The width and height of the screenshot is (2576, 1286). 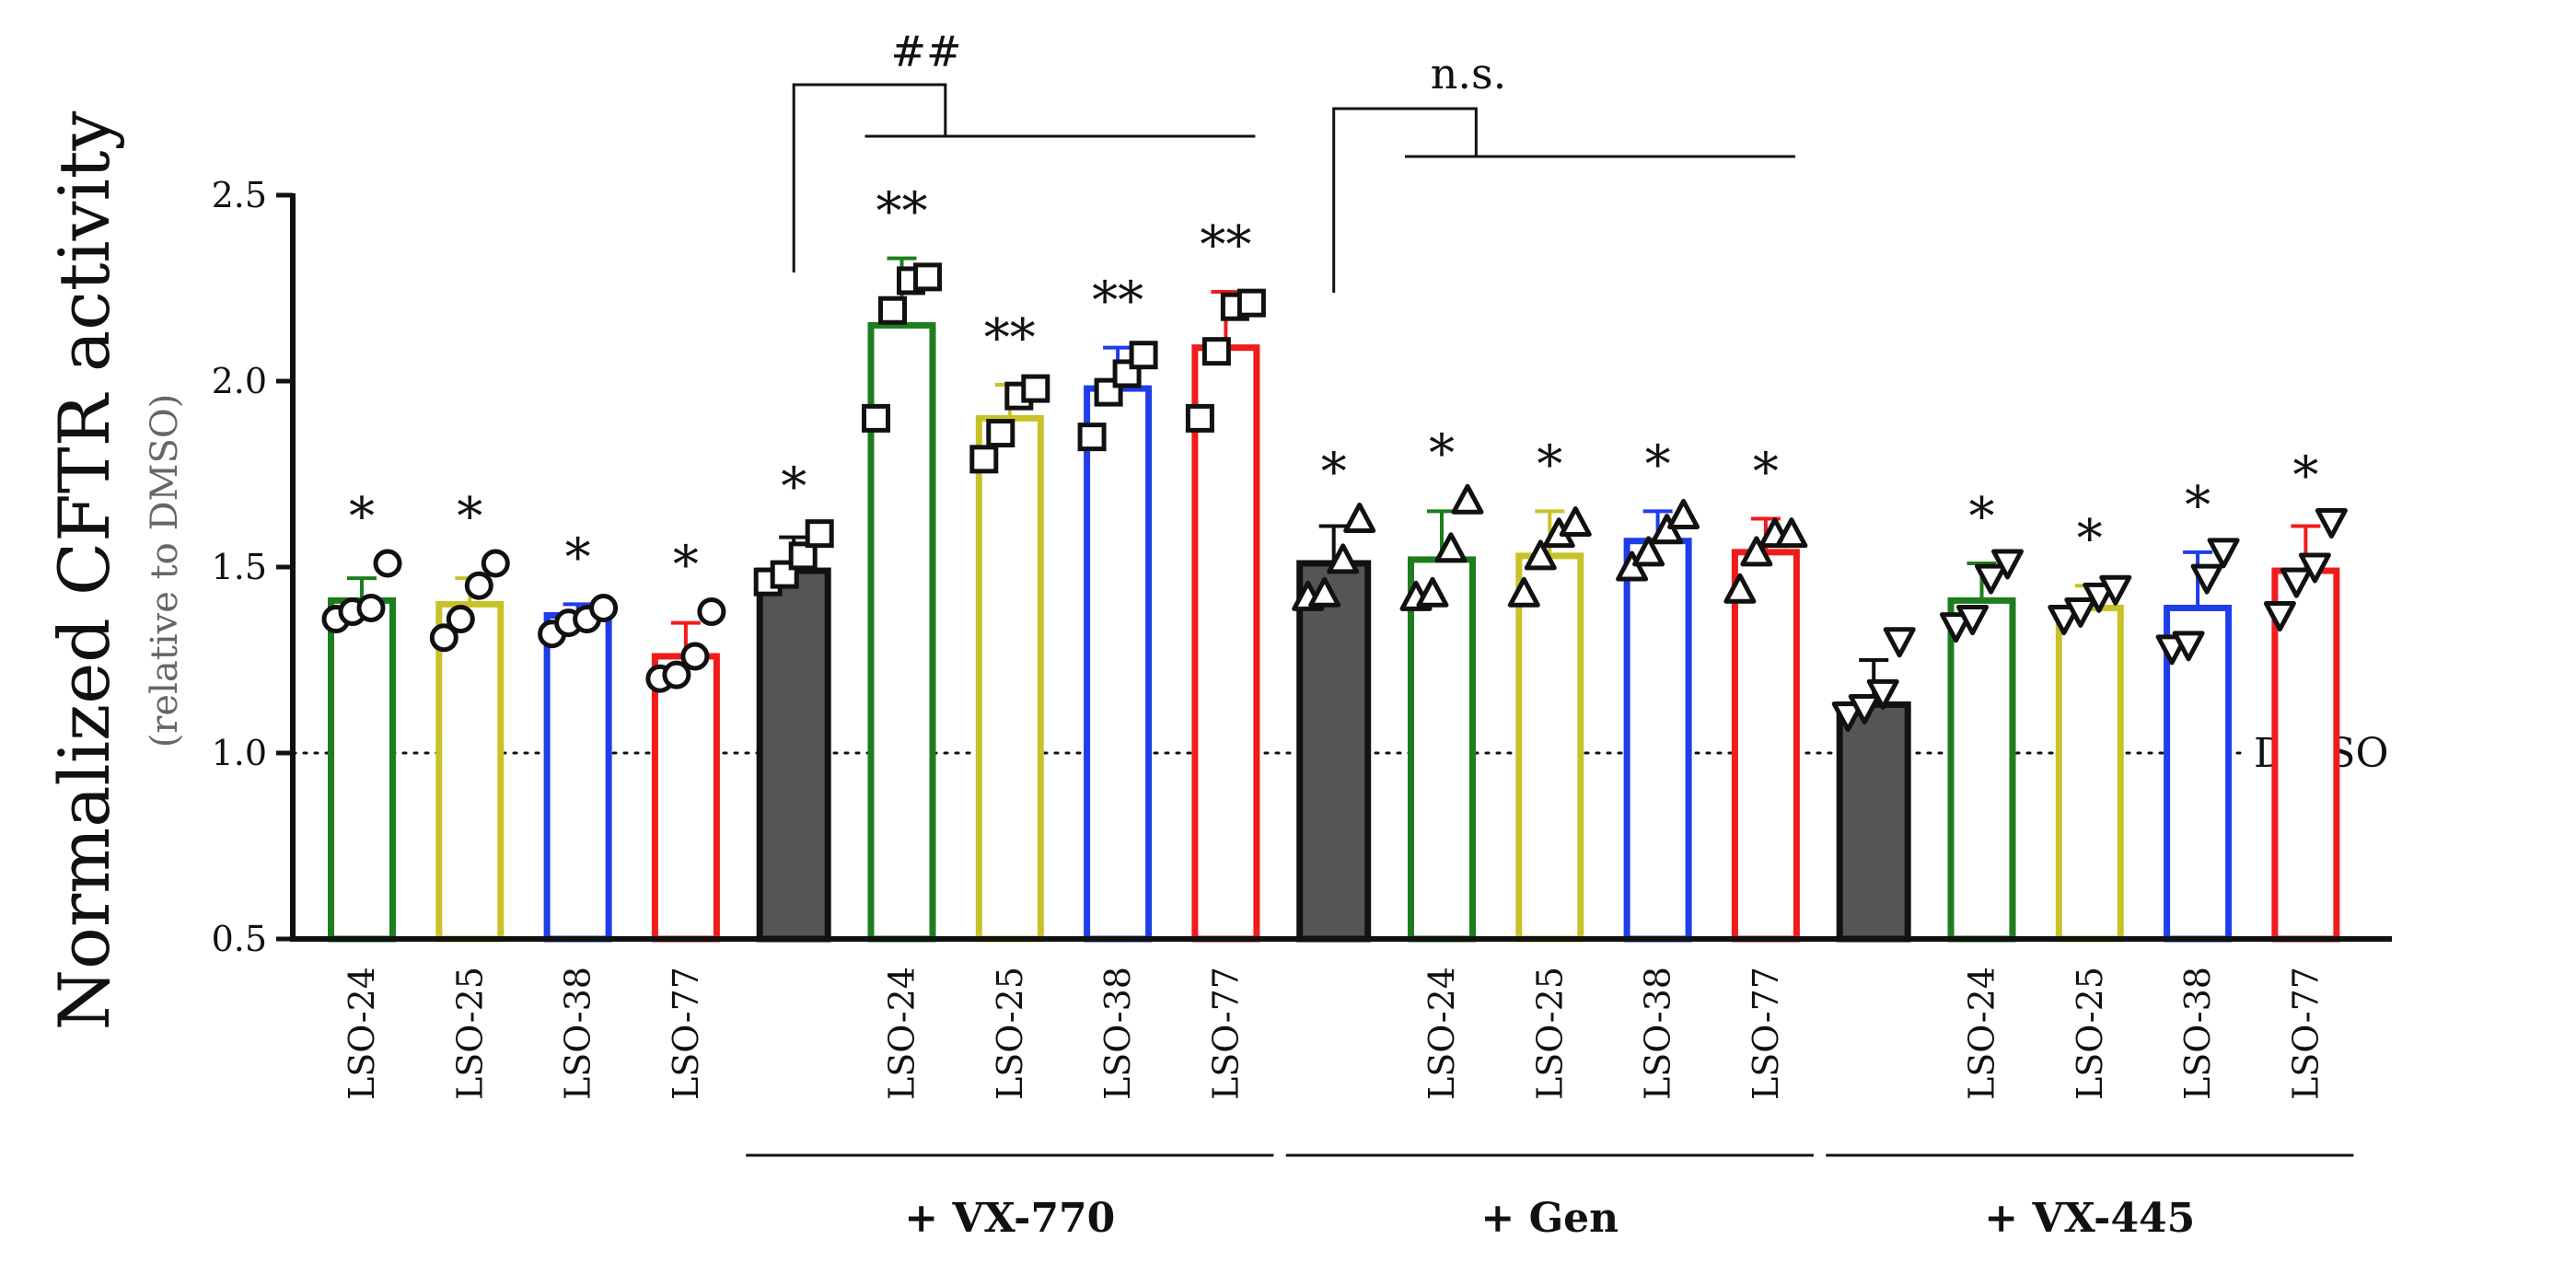 I want to click on y-tick-label: 1.5, so click(x=239, y=567).